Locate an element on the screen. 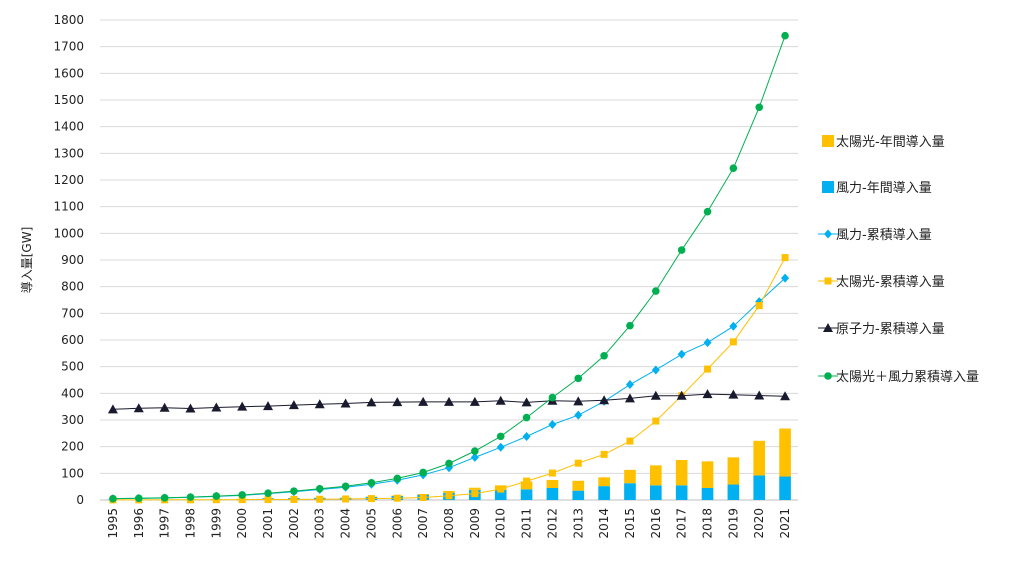 The image size is (1024, 564). x-tick-label: 2009 is located at coordinates (475, 523).